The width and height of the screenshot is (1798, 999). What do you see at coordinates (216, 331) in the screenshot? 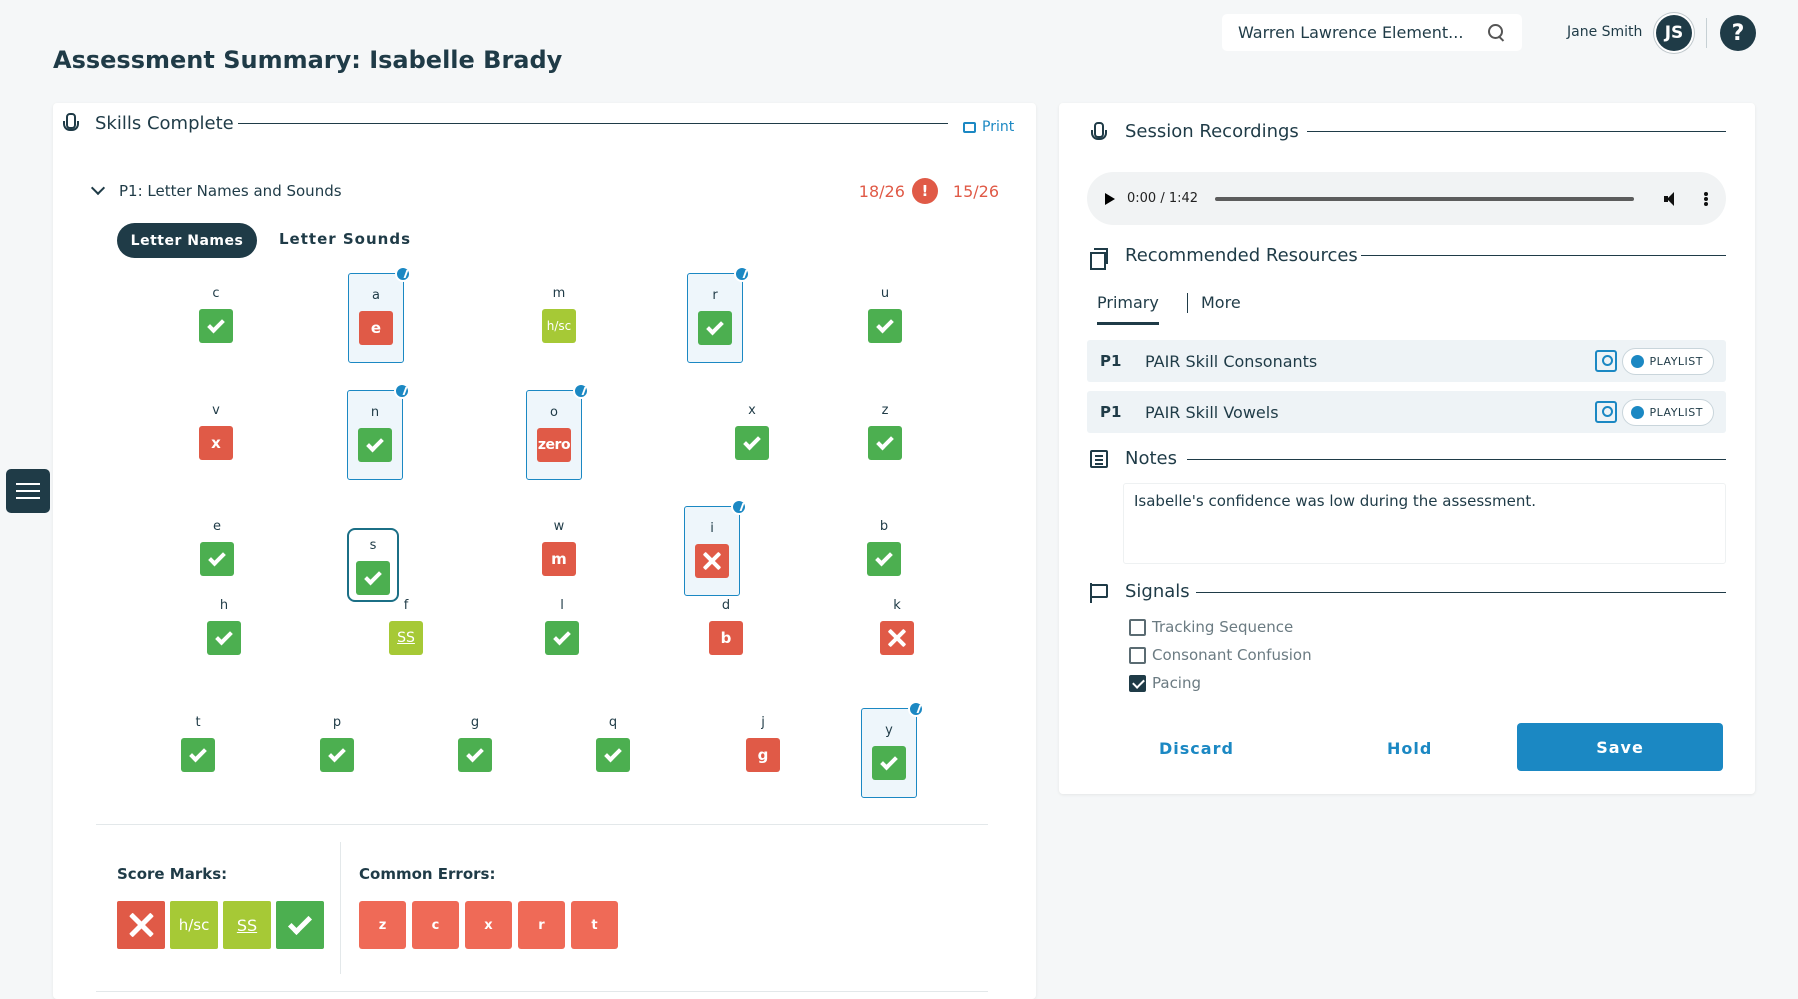
I see `letter-tile: c` at bounding box center [216, 331].